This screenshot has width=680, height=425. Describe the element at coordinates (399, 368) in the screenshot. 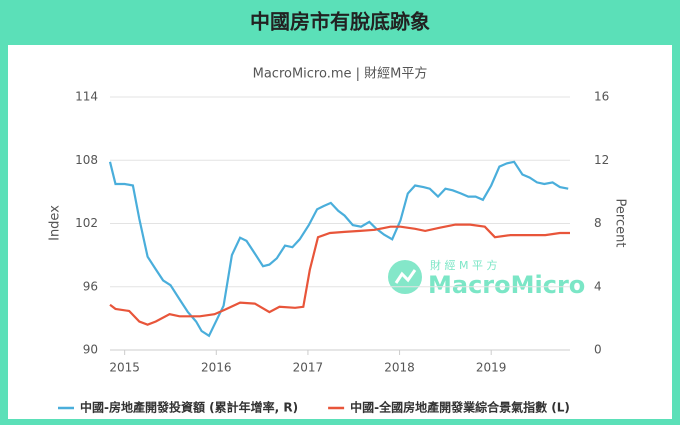

I see `x-tick-label: 2018` at that location.